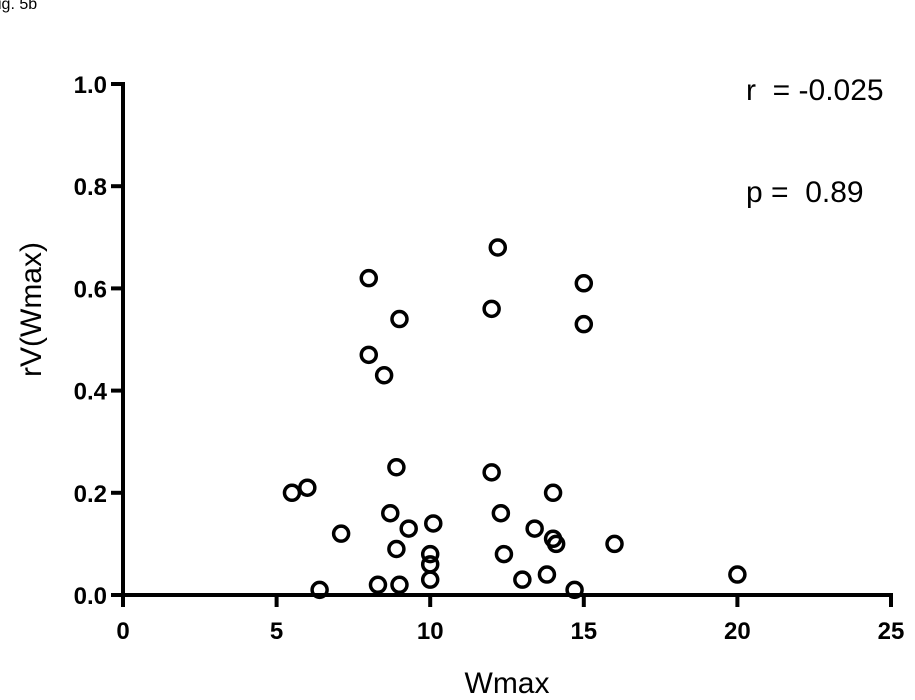 Image resolution: width=915 pixels, height=700 pixels. What do you see at coordinates (90, 289) in the screenshot?
I see `y-tick-label: 0.6` at bounding box center [90, 289].